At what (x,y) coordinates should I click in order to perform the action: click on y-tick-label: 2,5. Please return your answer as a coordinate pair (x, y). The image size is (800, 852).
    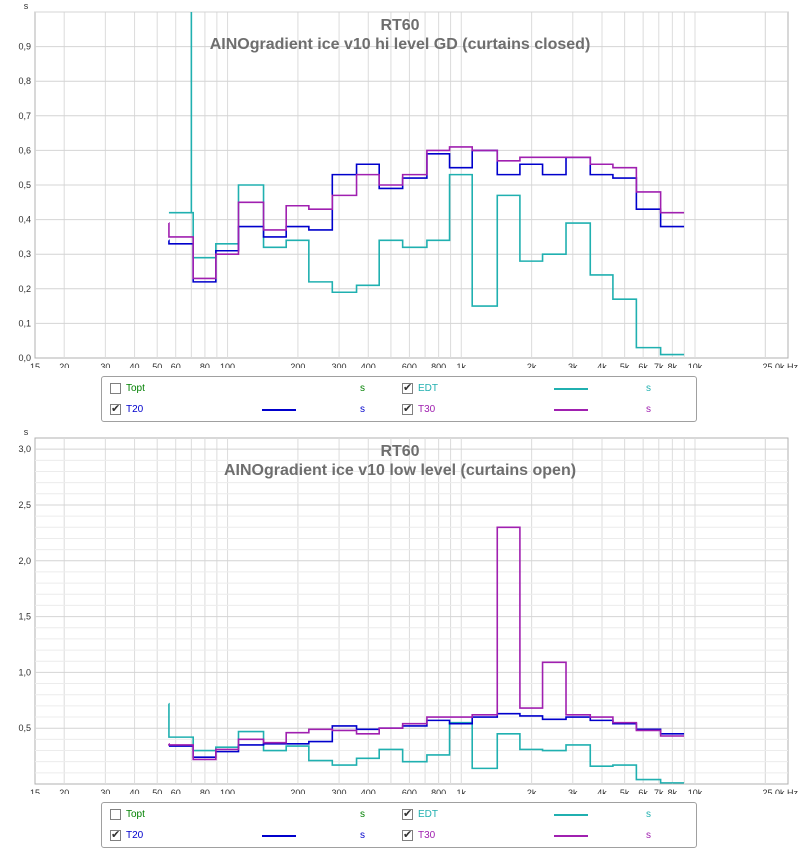
    Looking at the image, I should click on (24, 505).